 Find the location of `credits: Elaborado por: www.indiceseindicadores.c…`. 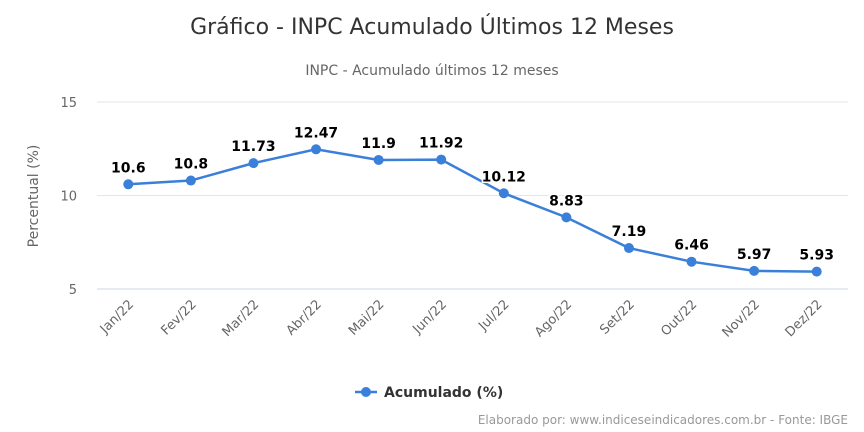

credits: Elaborado por: www.indiceseindicadores.c… is located at coordinates (663, 420).